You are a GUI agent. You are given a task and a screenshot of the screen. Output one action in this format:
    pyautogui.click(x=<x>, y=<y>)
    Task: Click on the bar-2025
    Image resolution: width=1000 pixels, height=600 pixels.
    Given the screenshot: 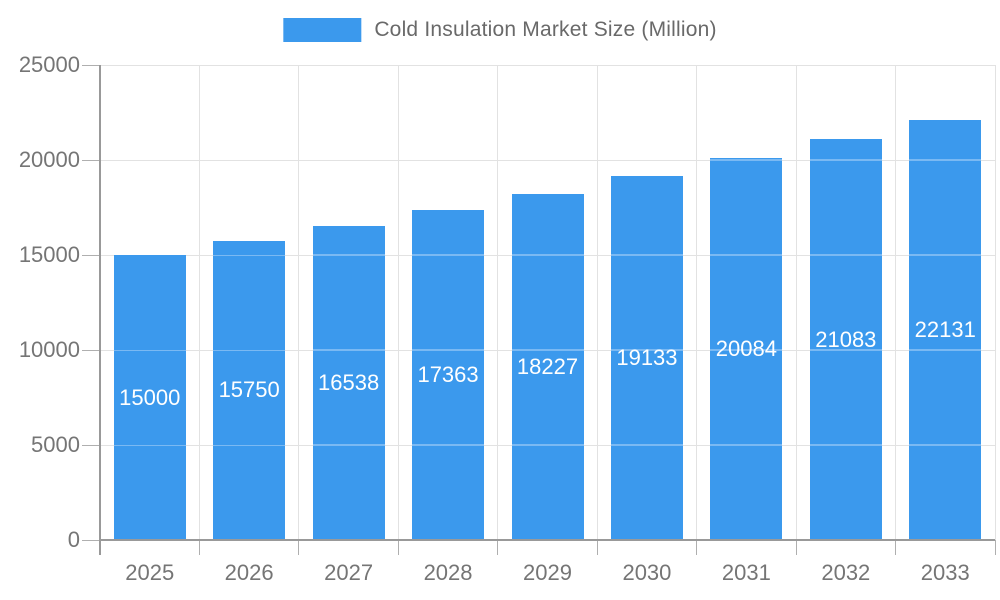 What is the action you would take?
    pyautogui.click(x=149, y=397)
    